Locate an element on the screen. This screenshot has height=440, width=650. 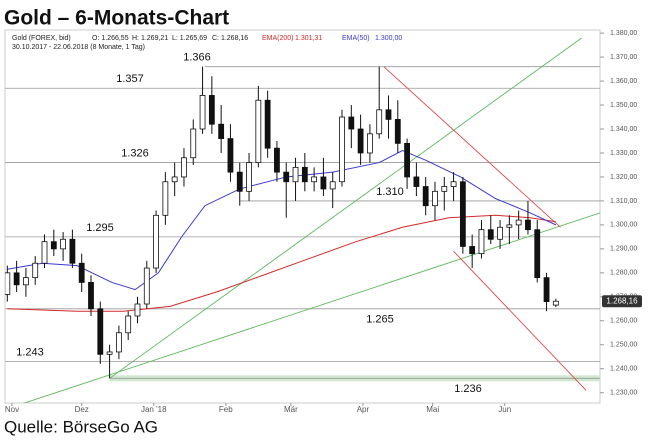
y-tick-label: 1.380,00 is located at coordinates (623, 33).